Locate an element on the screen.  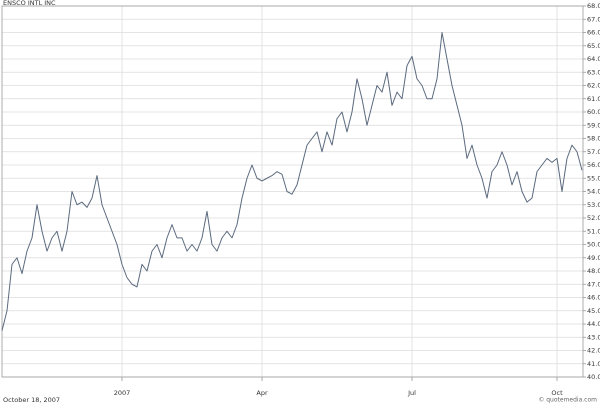
y-tick-label: 49.00 is located at coordinates (593, 258).